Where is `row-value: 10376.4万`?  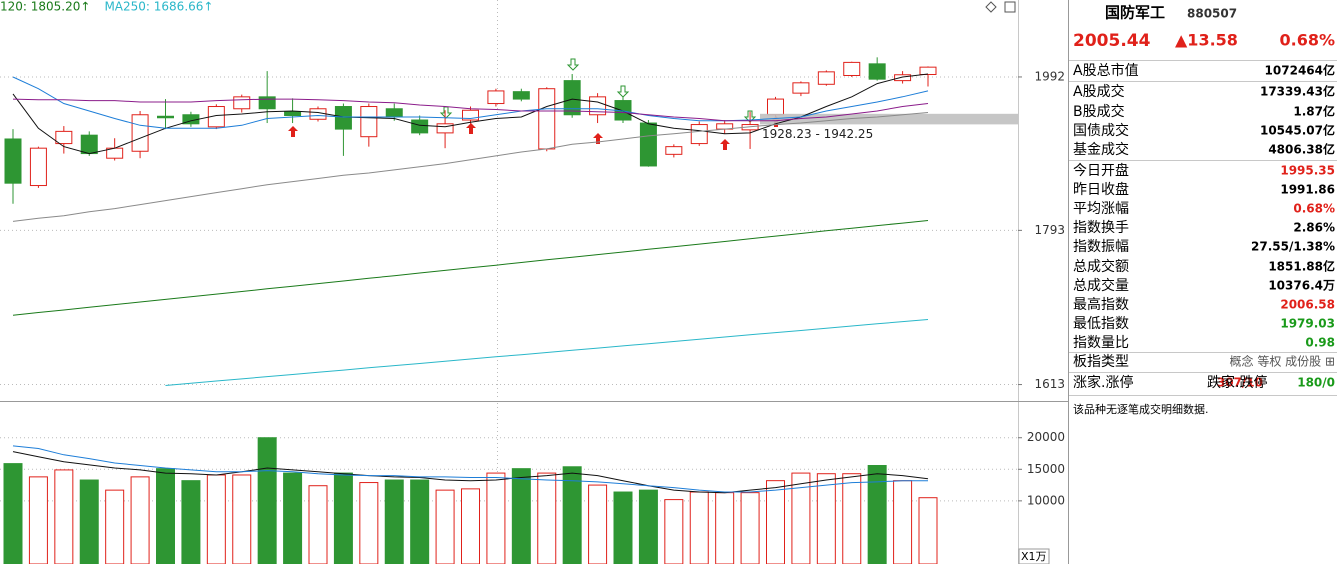
row-value: 10376.4万 is located at coordinates (1301, 286).